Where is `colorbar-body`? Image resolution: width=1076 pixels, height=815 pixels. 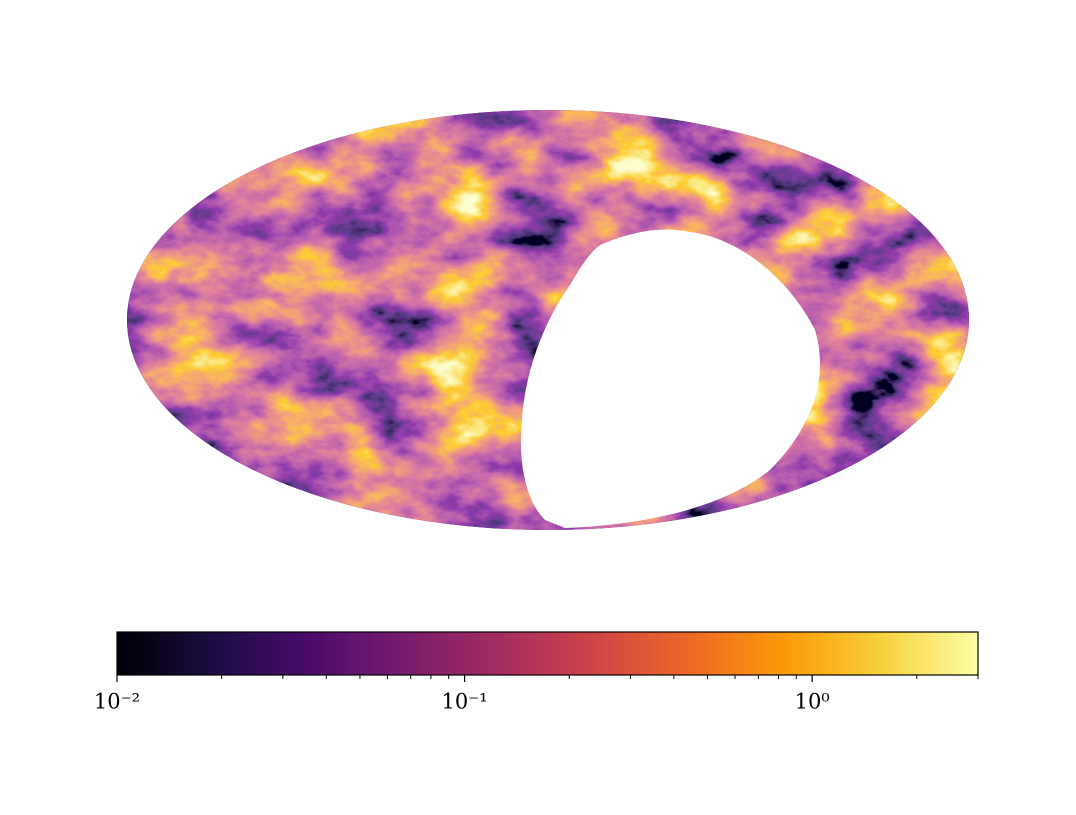
colorbar-body is located at coordinates (547, 653).